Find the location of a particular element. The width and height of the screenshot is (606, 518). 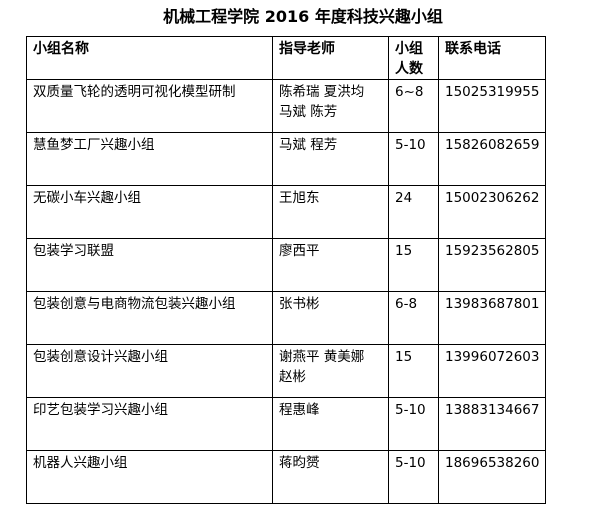

group-size-cell: 6~8 is located at coordinates (413, 106).